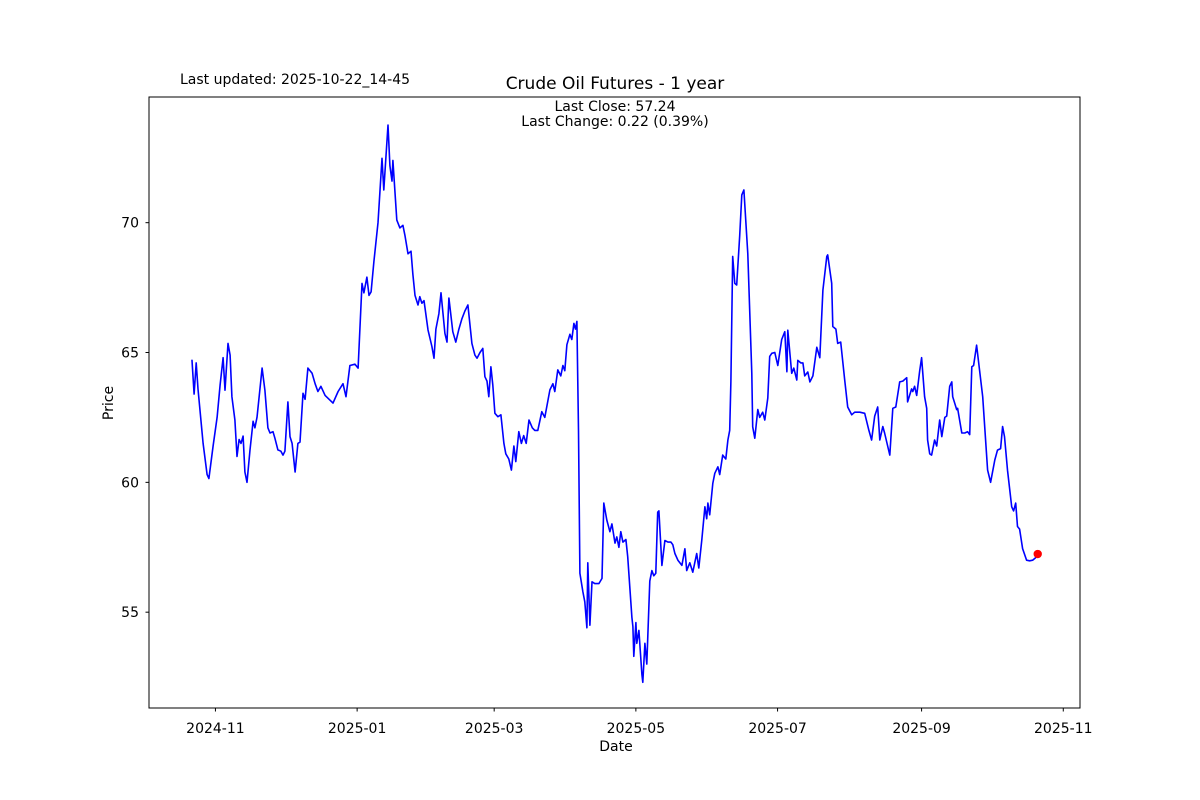 The width and height of the screenshot is (1200, 800). What do you see at coordinates (357, 729) in the screenshot?
I see `x-tick-label: 2025-01` at bounding box center [357, 729].